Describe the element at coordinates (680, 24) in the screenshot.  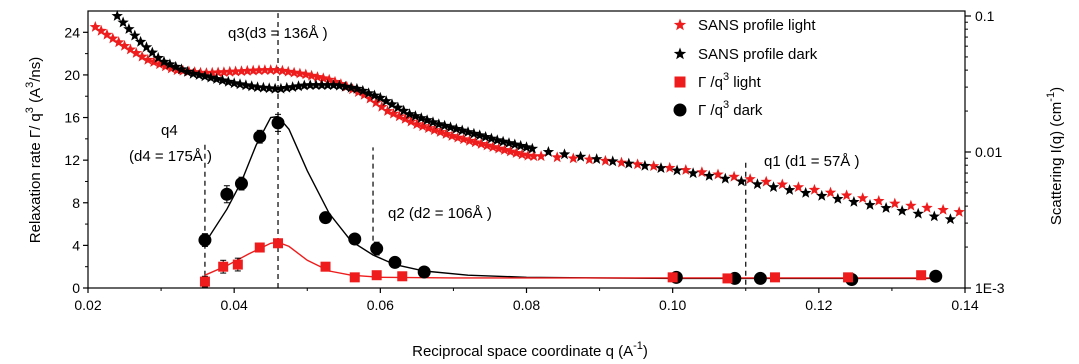
I see `legend-marker-sans-light` at that location.